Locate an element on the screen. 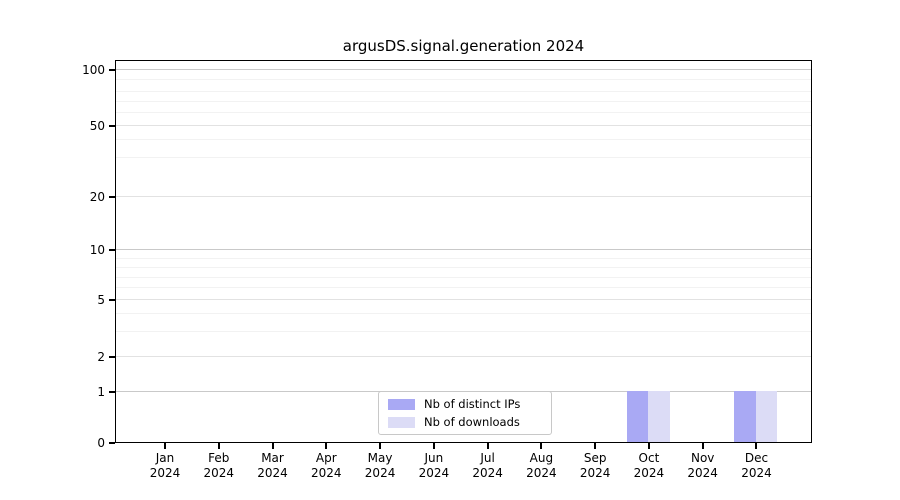 This screenshot has width=900, height=500. x-tick-label-nov: Nov 2024 is located at coordinates (702, 465).